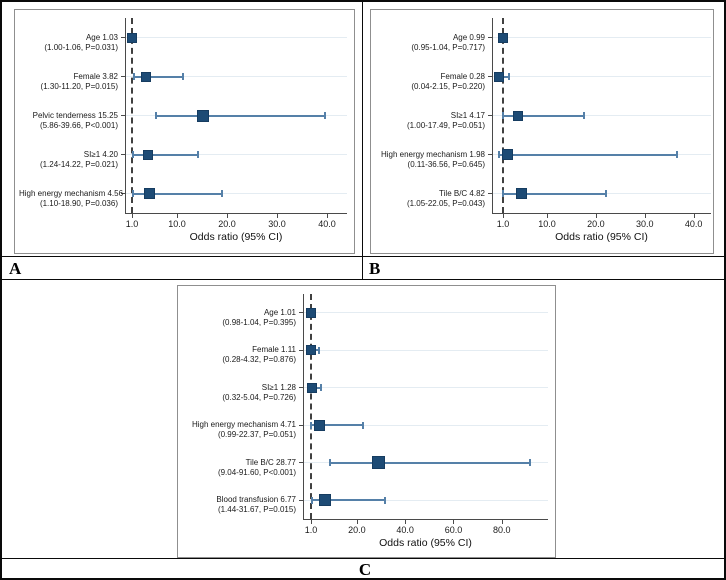  I want to click on row-label: Female 1.11 (0.28-4.32, P=0.876), so click(239, 355).